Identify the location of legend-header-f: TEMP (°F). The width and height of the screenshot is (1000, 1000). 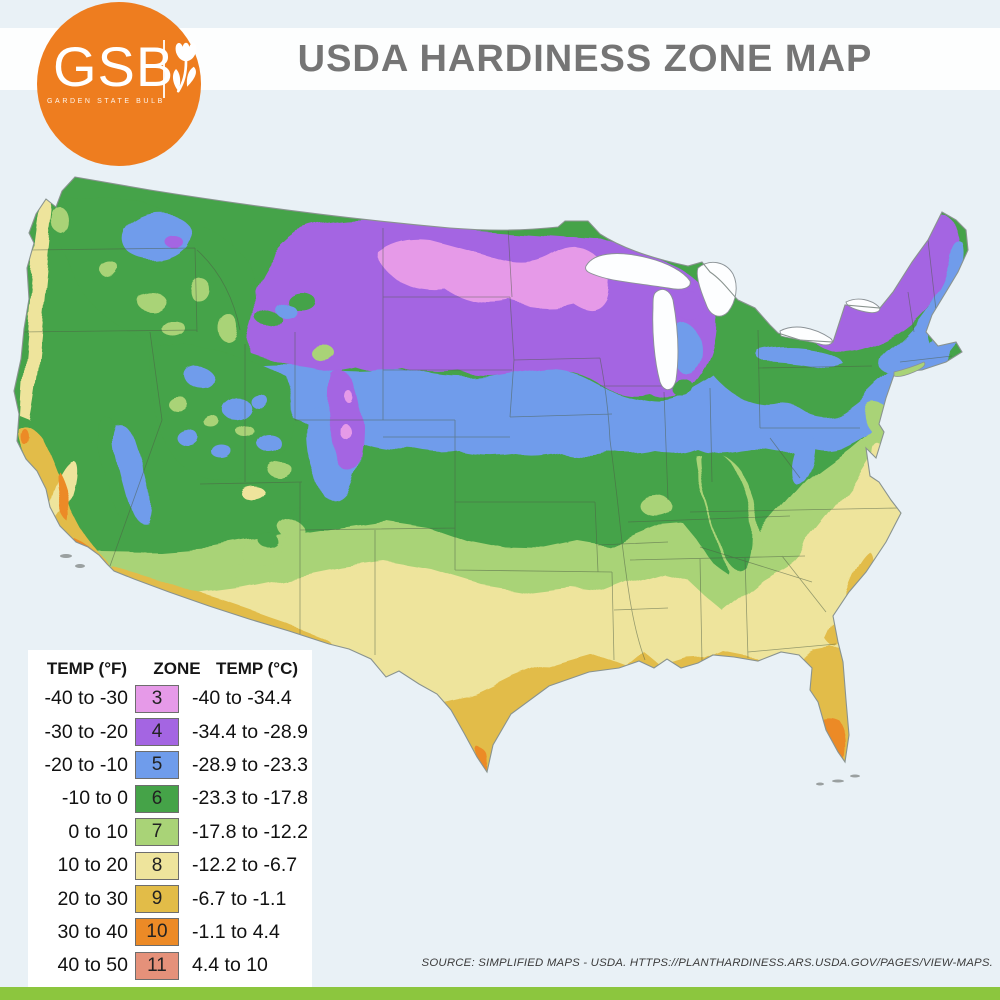
(87, 668).